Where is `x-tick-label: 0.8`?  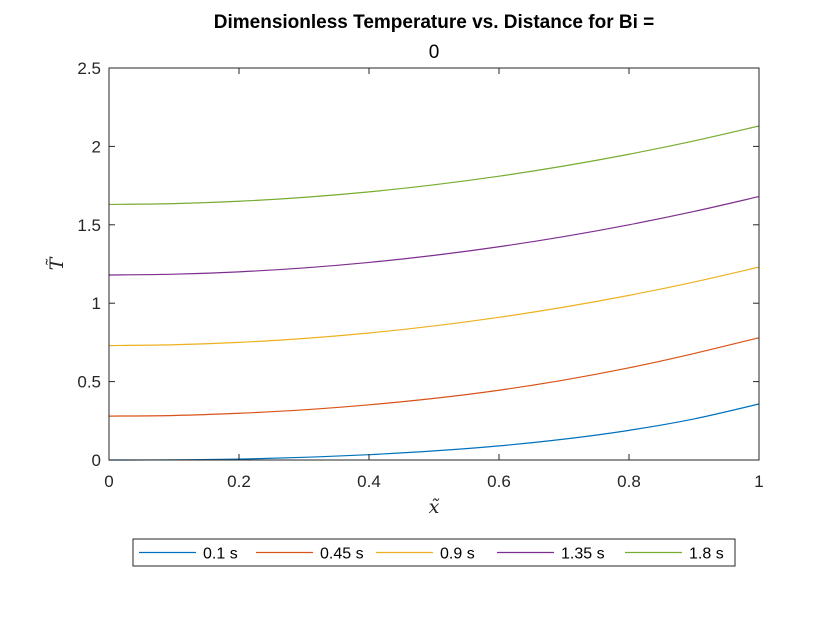 x-tick-label: 0.8 is located at coordinates (629, 481).